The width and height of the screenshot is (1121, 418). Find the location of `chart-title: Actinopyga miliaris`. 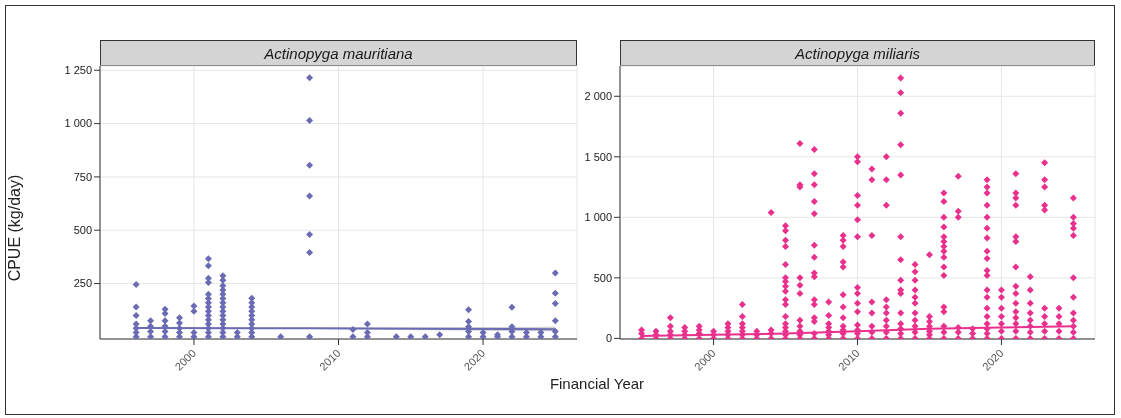

chart-title: Actinopyga miliaris is located at coordinates (857, 53).